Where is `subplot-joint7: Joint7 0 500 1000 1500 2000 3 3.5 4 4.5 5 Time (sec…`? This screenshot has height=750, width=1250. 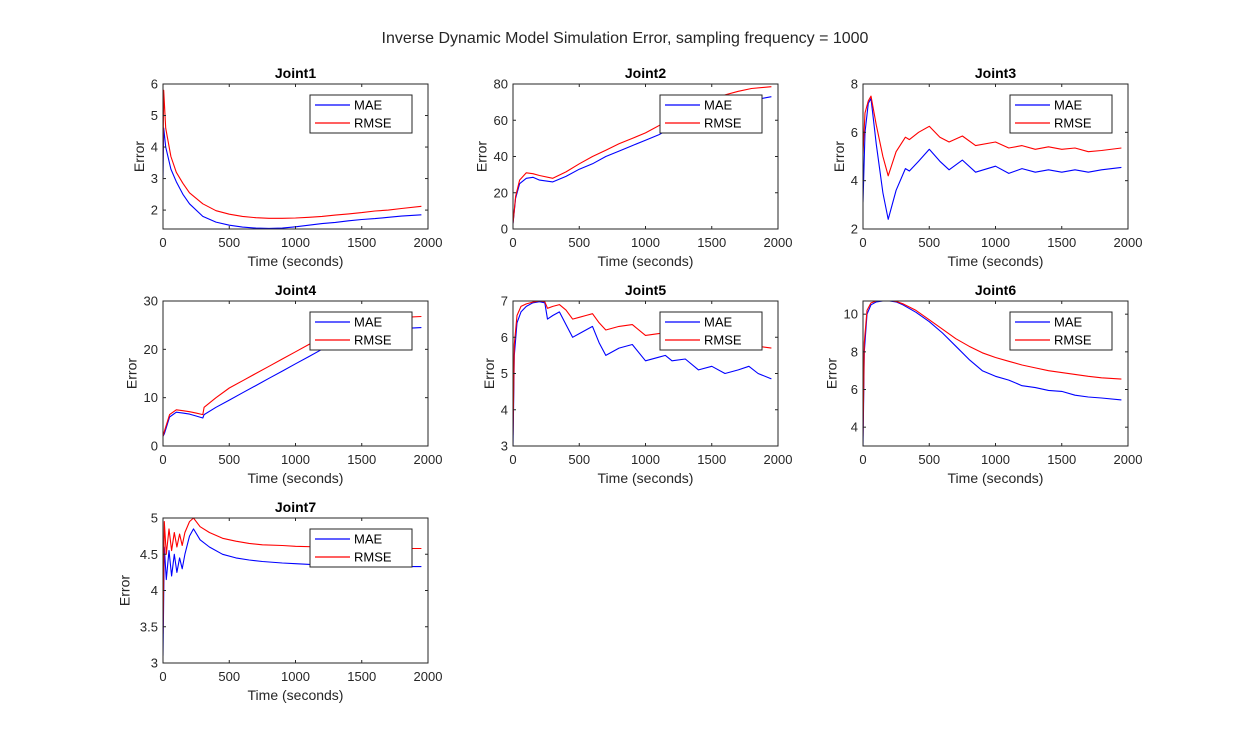
subplot-joint7: Joint7 0 500 1000 1500 2000 3 3.5 4 4.5 5 Time (sec… is located at coordinates (279, 601).